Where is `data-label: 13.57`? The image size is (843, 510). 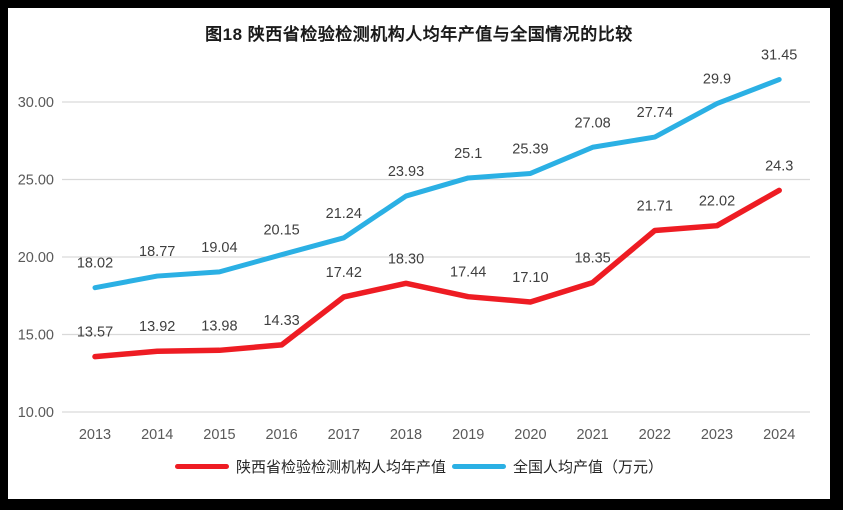 data-label: 13.57 is located at coordinates (95, 333).